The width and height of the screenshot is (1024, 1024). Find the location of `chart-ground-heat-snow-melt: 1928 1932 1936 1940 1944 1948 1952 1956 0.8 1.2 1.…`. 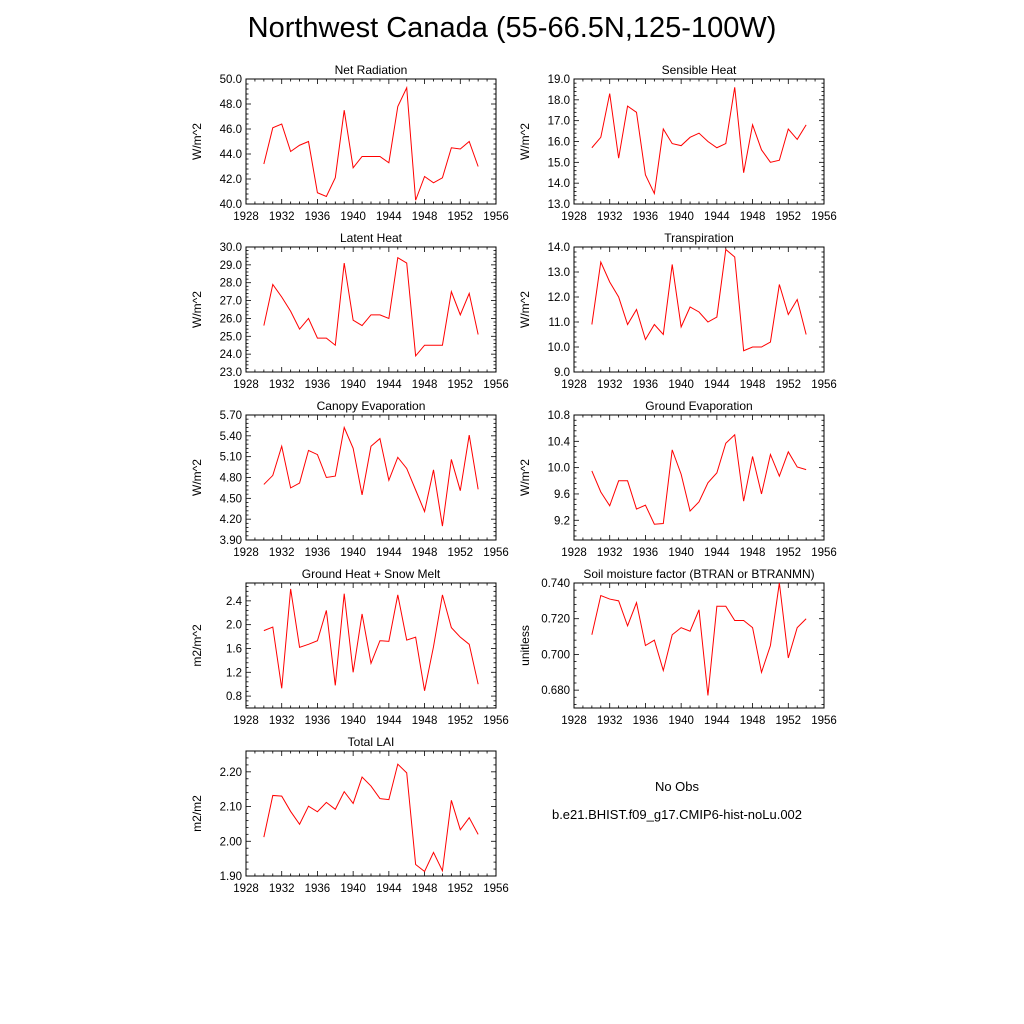

chart-ground-heat-snow-melt: 1928 1932 1936 1940 1944 1948 1952 1956 0.8 1.2 1.… is located at coordinates (349, 647).